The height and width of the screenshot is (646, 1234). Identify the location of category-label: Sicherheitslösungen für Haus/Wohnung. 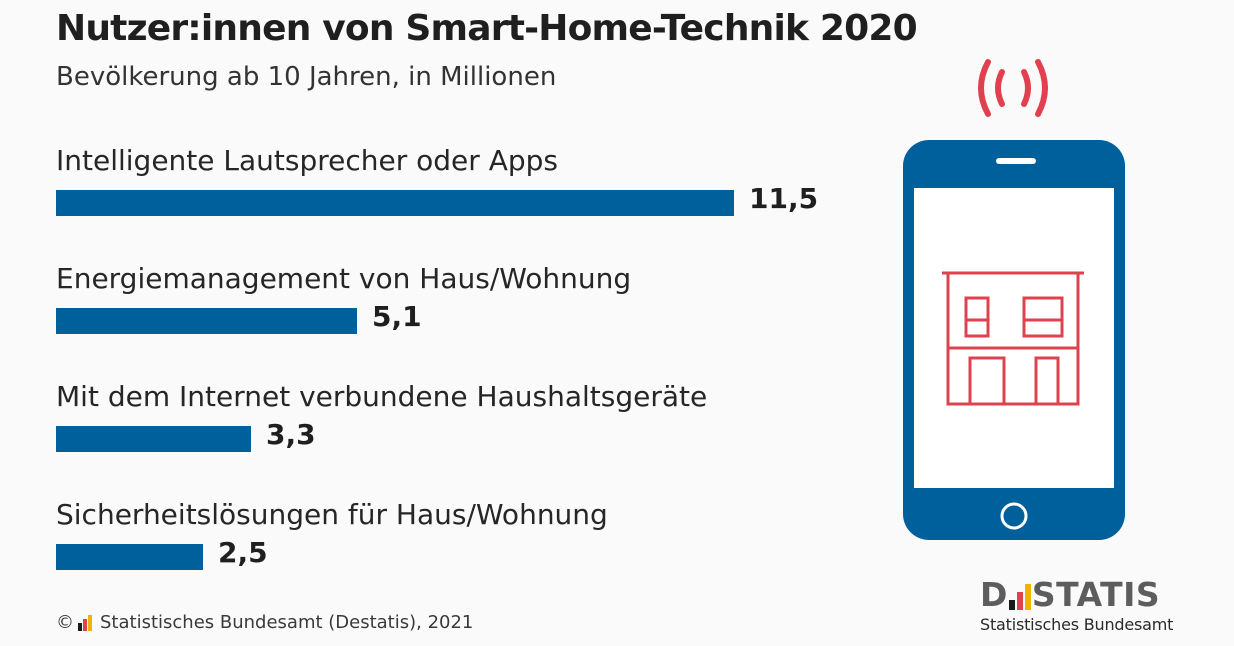
(332, 514).